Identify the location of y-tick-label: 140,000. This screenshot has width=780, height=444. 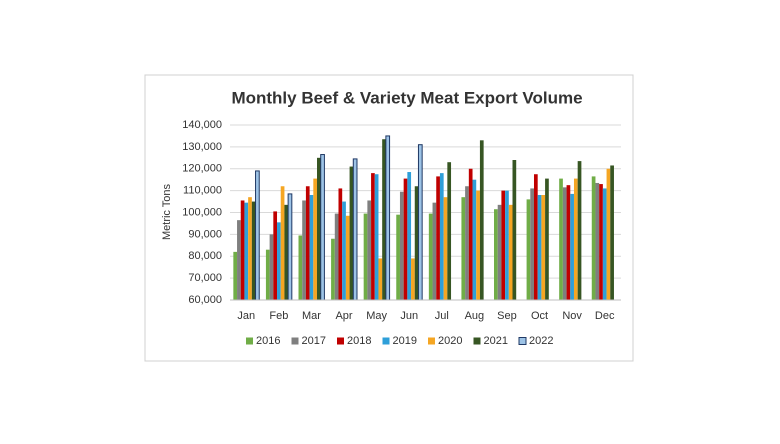
(202, 125).